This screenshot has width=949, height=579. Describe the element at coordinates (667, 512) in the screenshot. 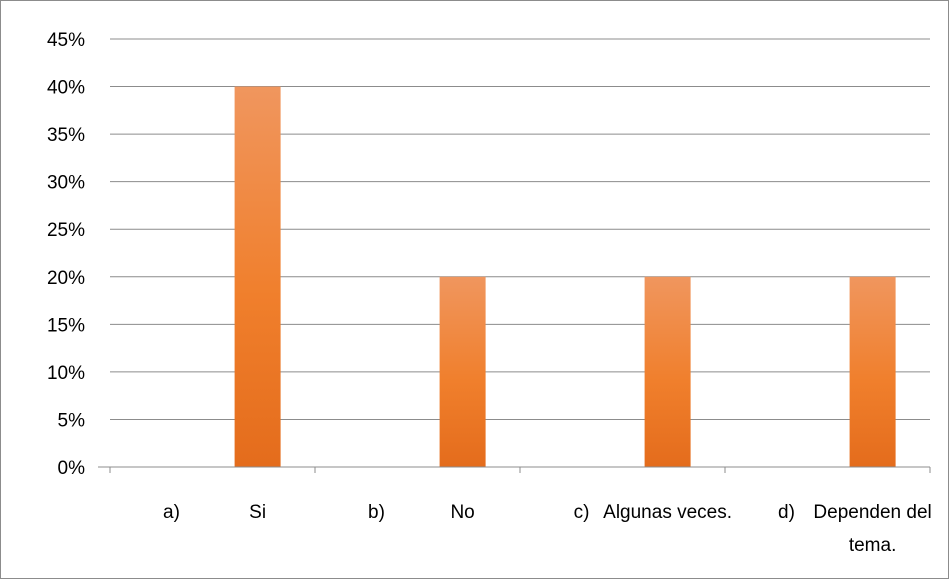

I see `x-category-label: Algunas veces.` at that location.